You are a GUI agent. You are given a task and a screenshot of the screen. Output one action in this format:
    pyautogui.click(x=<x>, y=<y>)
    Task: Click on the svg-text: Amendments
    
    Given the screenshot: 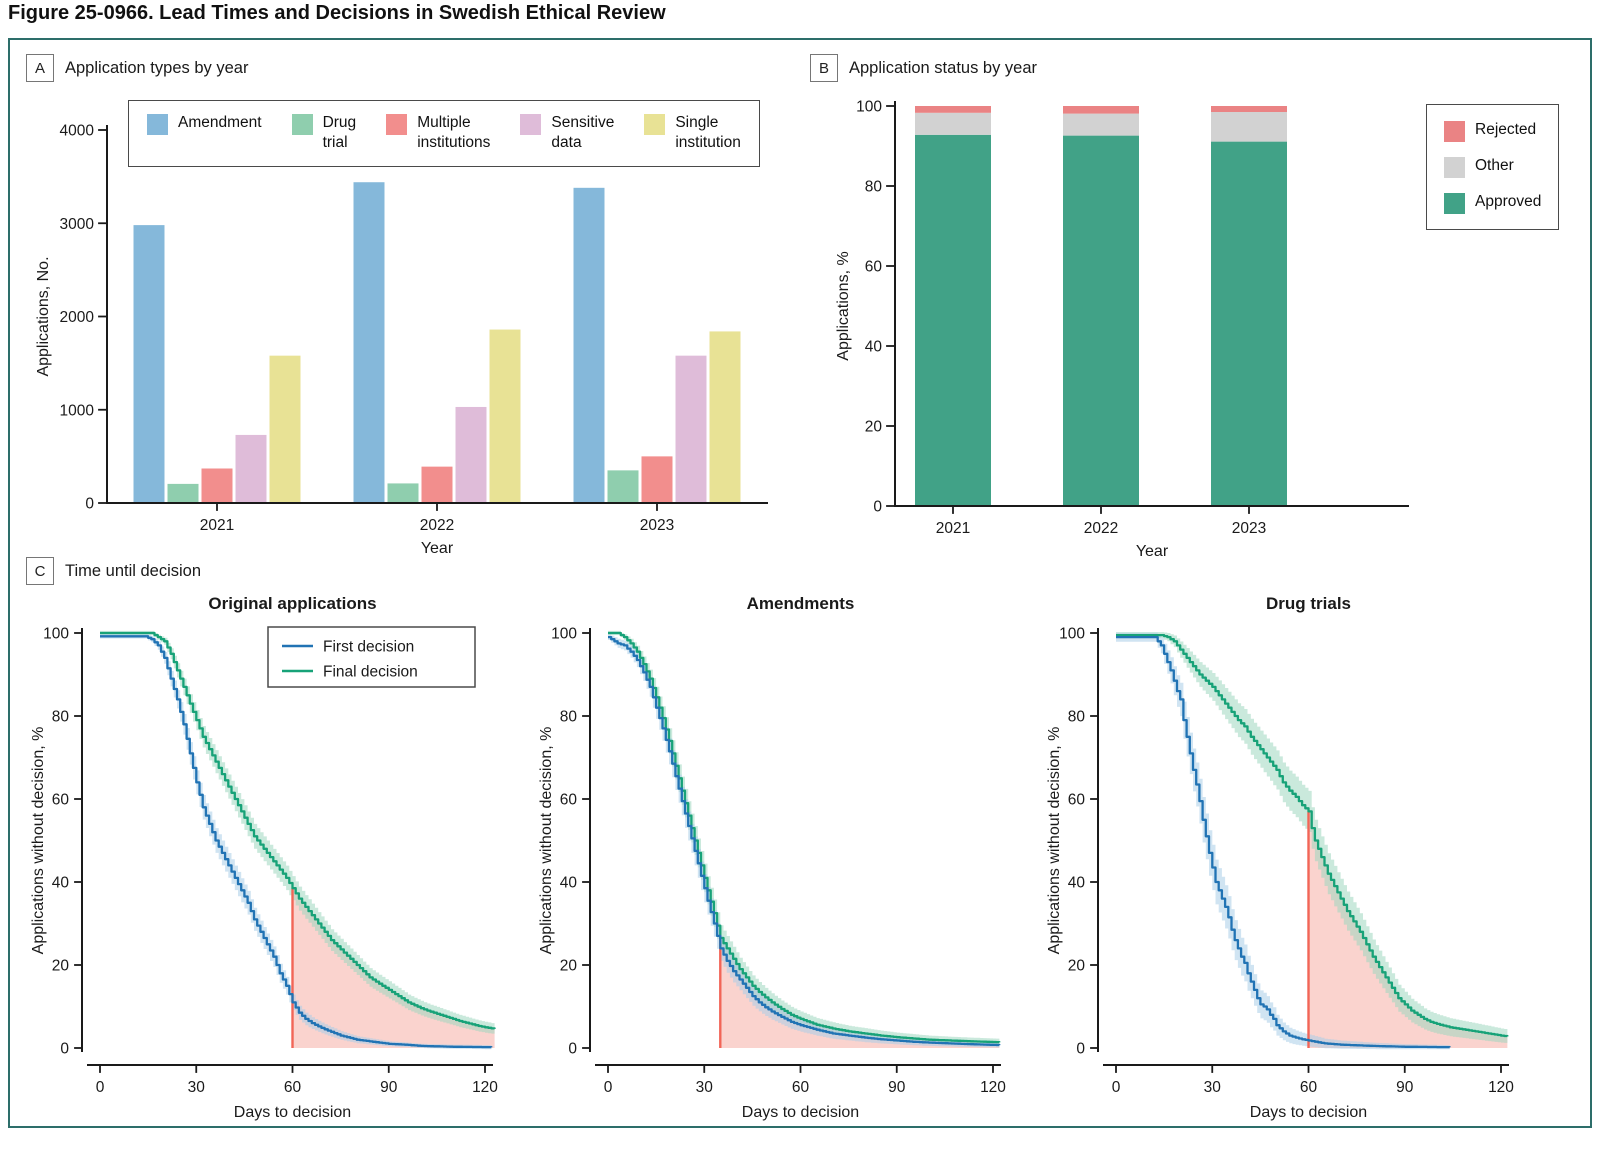 What is the action you would take?
    pyautogui.click(x=801, y=603)
    